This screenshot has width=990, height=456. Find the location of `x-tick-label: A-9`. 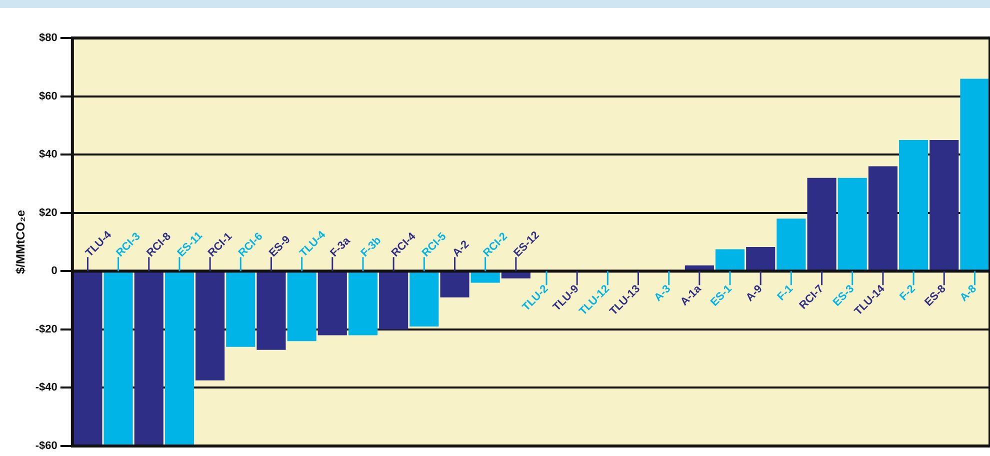

x-tick-label: A-9 is located at coordinates (754, 293).